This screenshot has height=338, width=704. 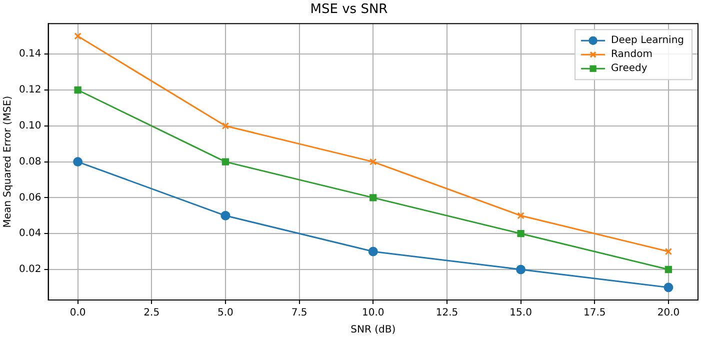 What do you see at coordinates (631, 54) in the screenshot?
I see `legend-label: Random` at bounding box center [631, 54].